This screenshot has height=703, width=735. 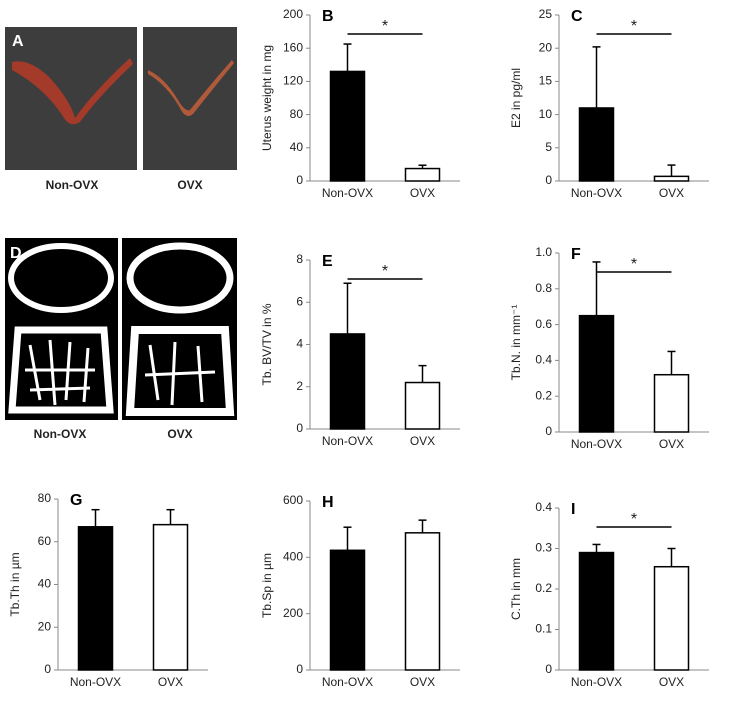 I want to click on y-tick-label: 25, so click(x=546, y=14).